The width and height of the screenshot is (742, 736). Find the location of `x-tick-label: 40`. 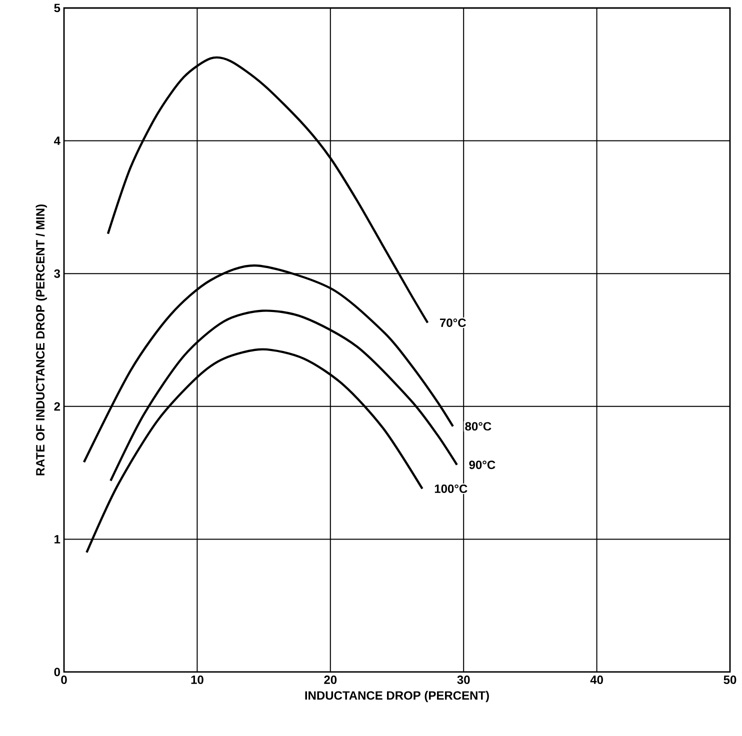

x-tick-label: 40 is located at coordinates (596, 680).